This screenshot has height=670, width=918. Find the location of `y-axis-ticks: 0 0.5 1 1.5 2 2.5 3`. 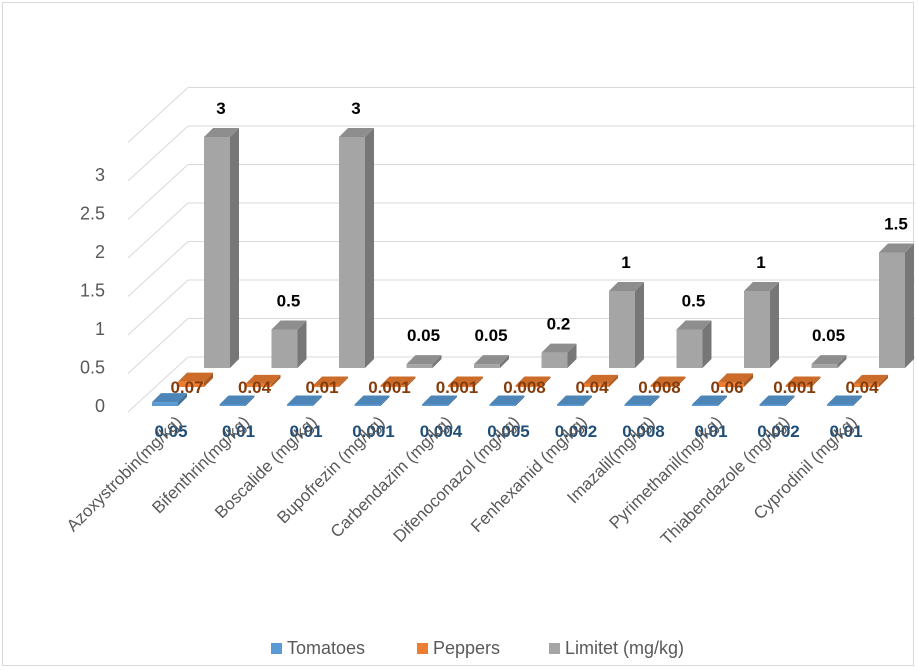

y-axis-ticks: 0 0.5 1 1.5 2 2.5 3 is located at coordinates (92, 290).